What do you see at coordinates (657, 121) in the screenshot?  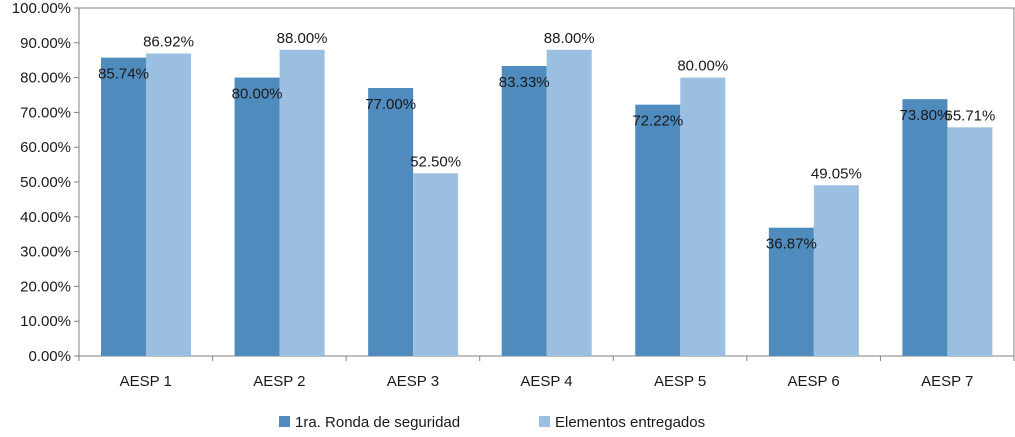 I see `data-label: 72.22%` at bounding box center [657, 121].